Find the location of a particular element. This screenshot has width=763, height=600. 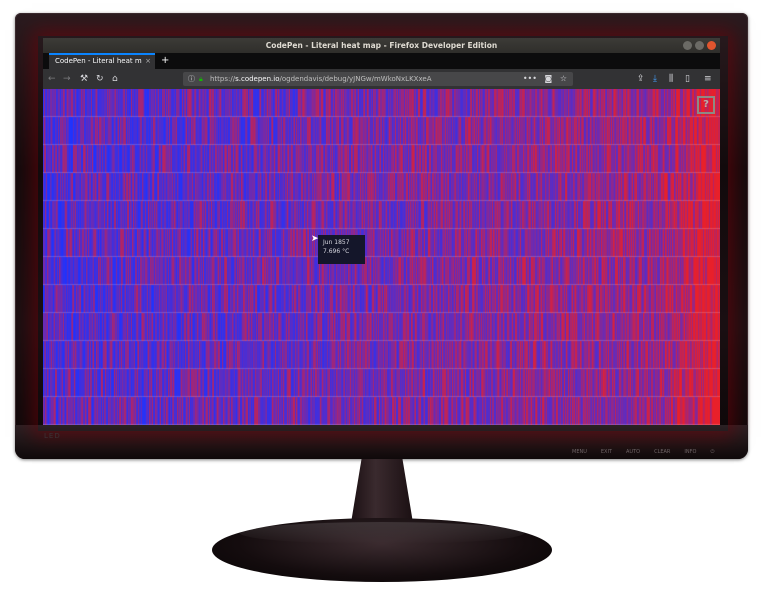

menu-icon: ≡ is located at coordinates (708, 79).